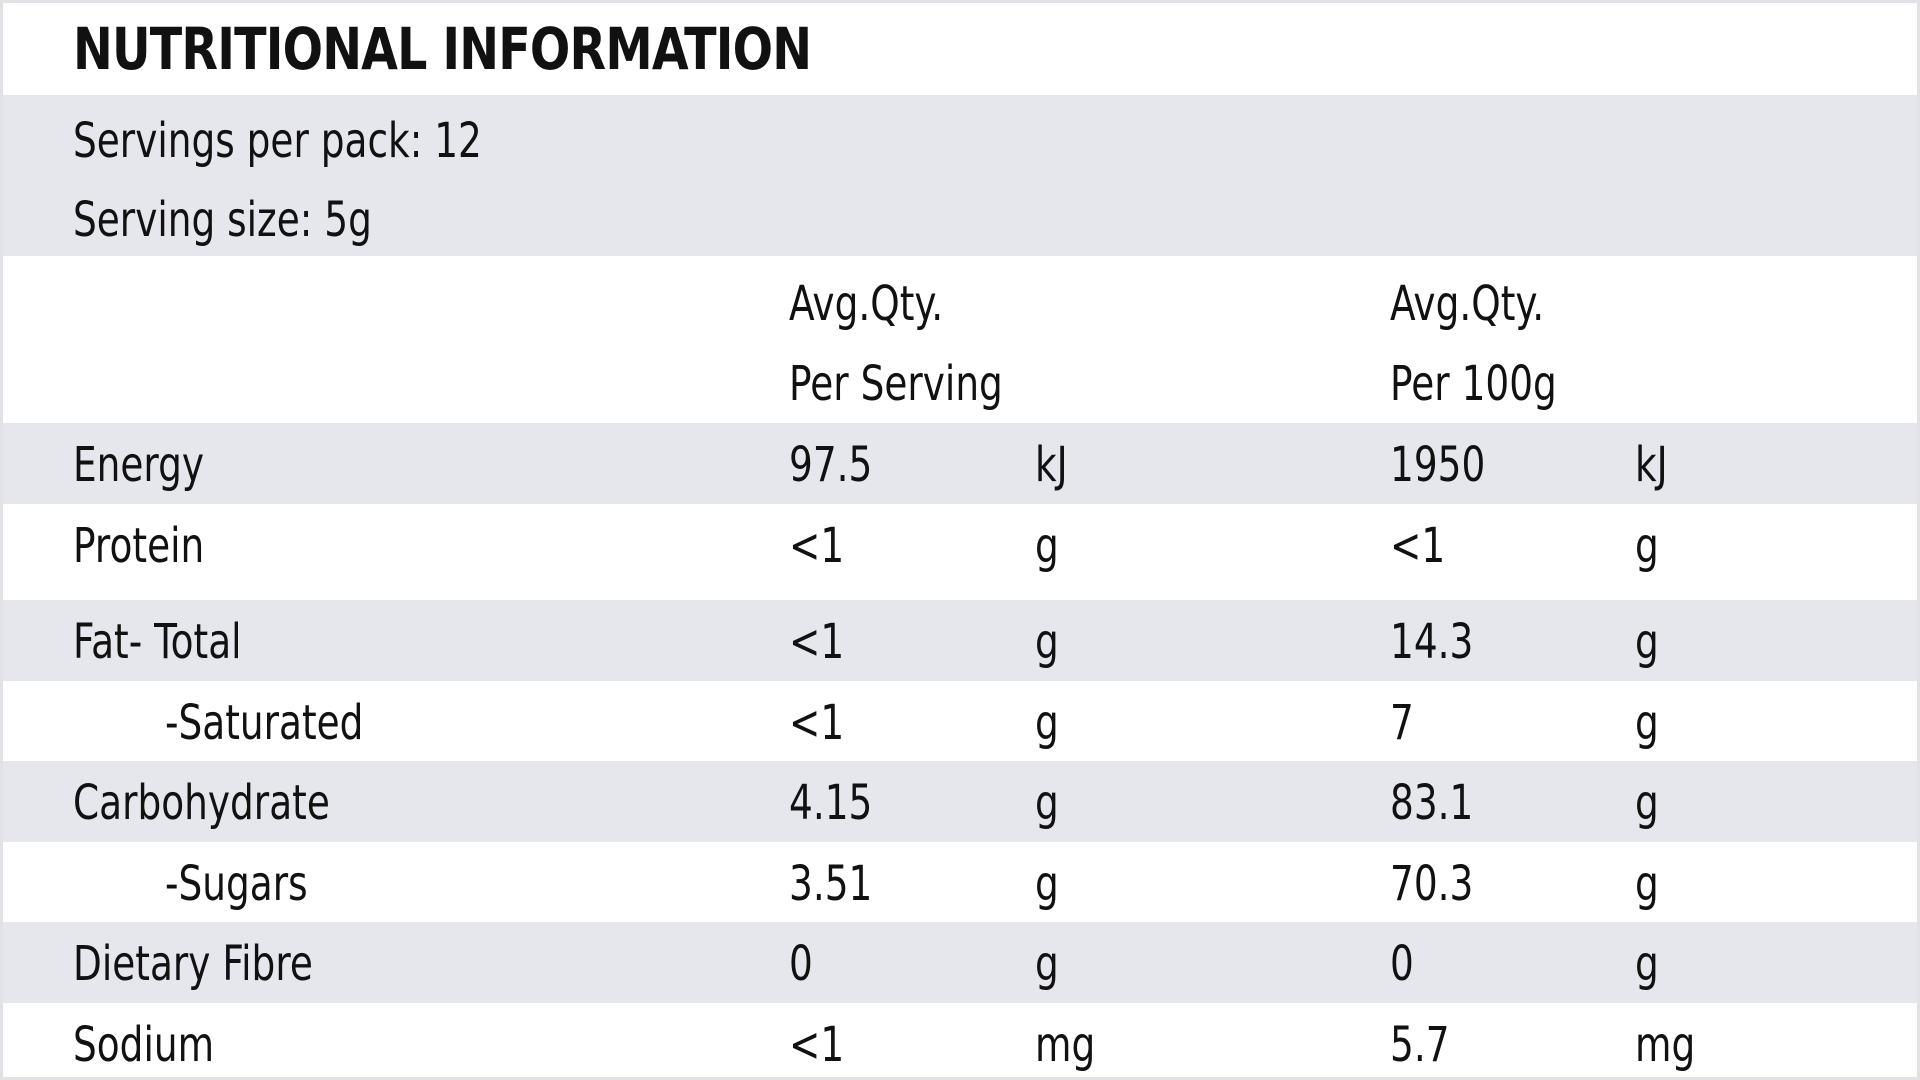  What do you see at coordinates (1665, 1045) in the screenshot?
I see `per-100g-unit: mg` at bounding box center [1665, 1045].